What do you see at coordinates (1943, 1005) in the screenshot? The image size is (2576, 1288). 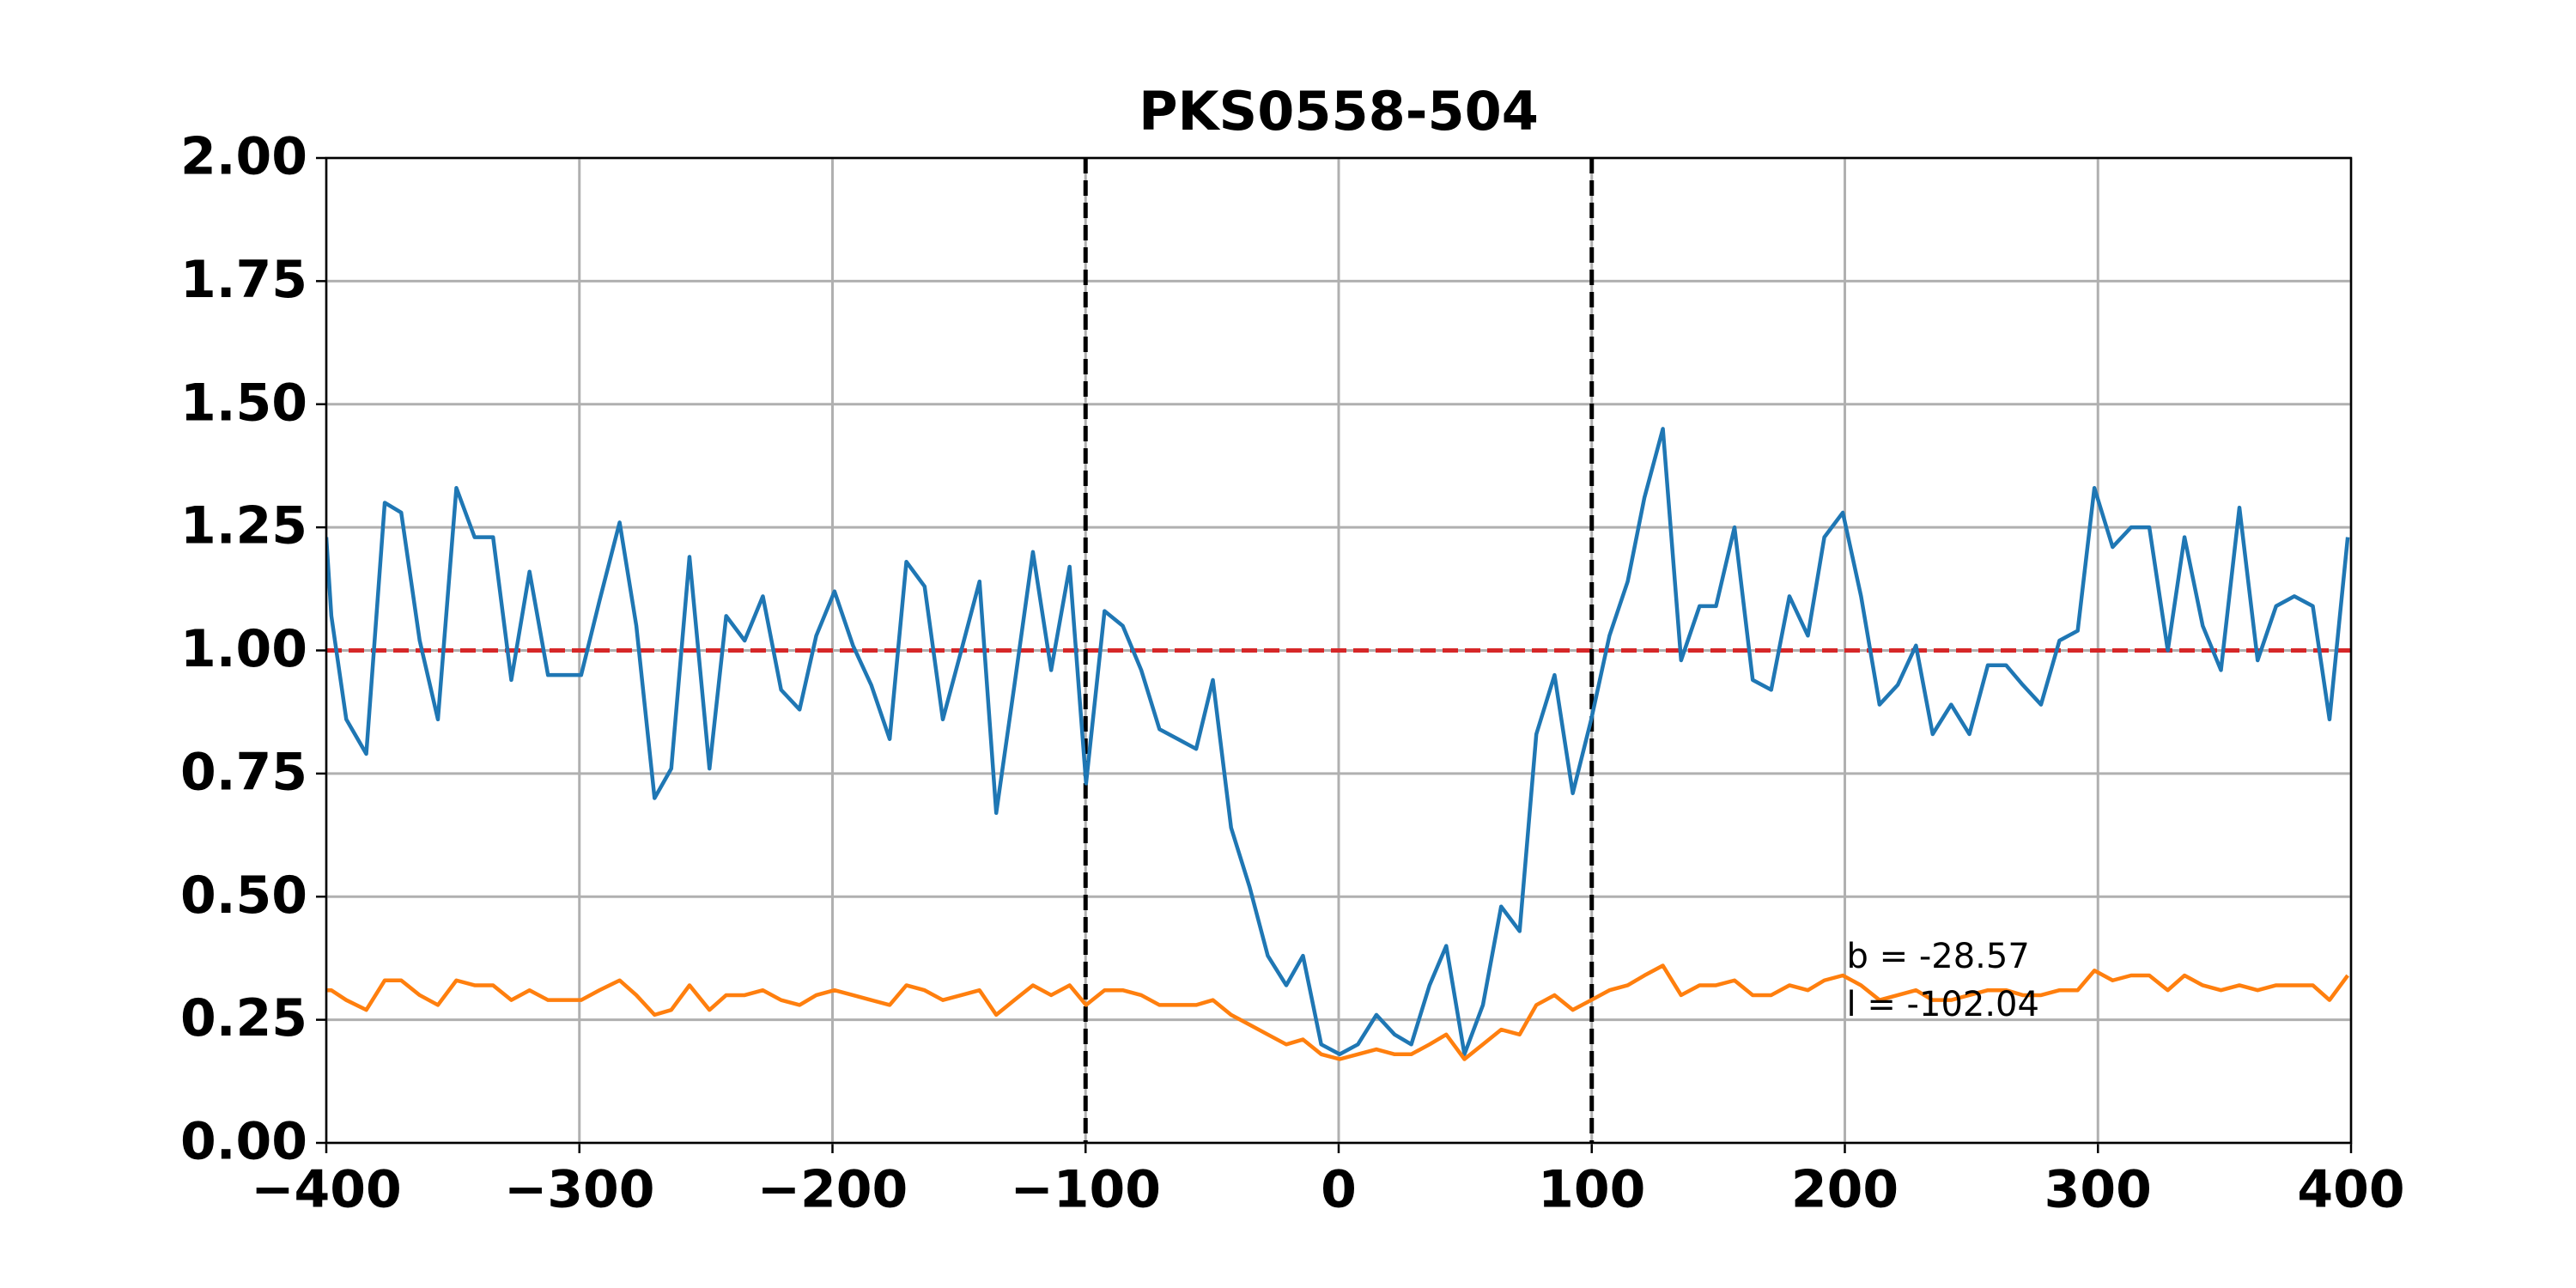 I see `annotation: l = -102.04` at bounding box center [1943, 1005].